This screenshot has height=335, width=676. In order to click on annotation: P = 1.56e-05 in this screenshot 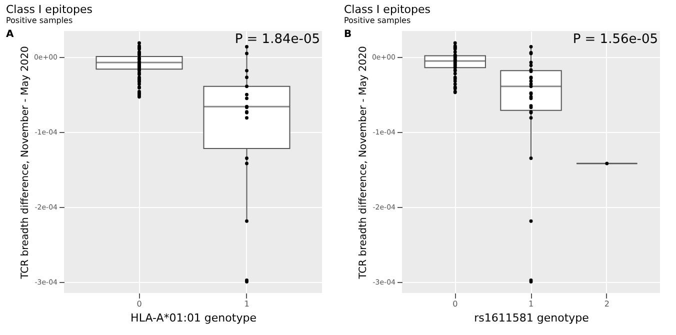, I will do `click(615, 39)`.